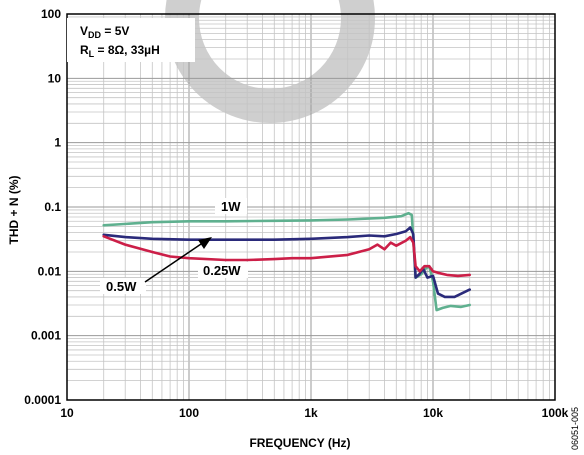 The image size is (584, 455). What do you see at coordinates (52, 207) in the screenshot?
I see `y-tick-label: 0.1` at bounding box center [52, 207].